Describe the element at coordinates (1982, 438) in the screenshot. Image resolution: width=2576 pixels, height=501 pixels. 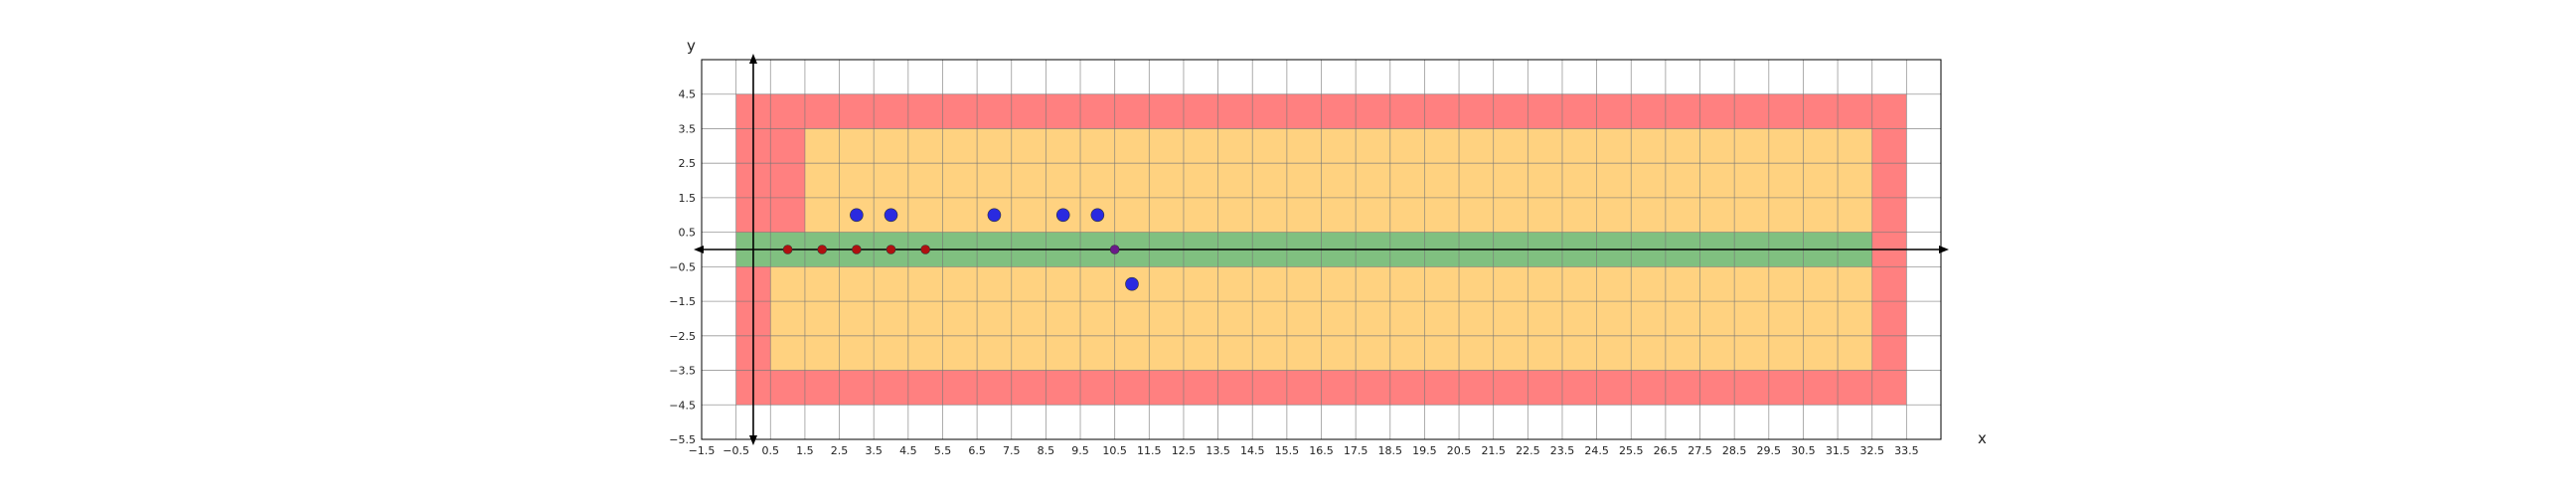
I see `x-axis-label: x` at that location.